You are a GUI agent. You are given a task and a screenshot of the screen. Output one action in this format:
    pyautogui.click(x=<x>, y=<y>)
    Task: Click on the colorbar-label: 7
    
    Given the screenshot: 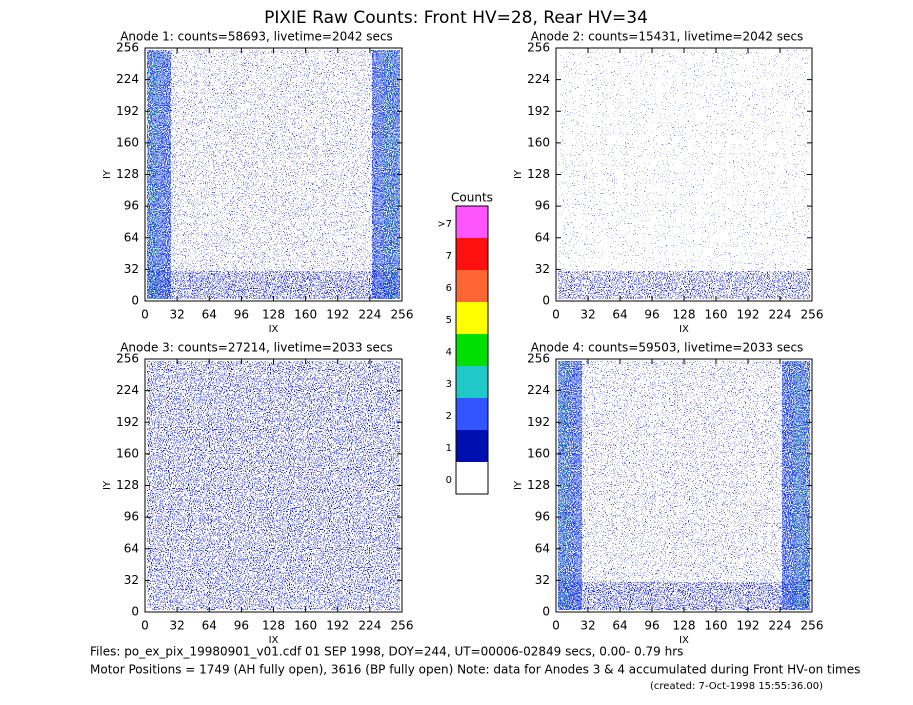 What is the action you would take?
    pyautogui.click(x=449, y=256)
    